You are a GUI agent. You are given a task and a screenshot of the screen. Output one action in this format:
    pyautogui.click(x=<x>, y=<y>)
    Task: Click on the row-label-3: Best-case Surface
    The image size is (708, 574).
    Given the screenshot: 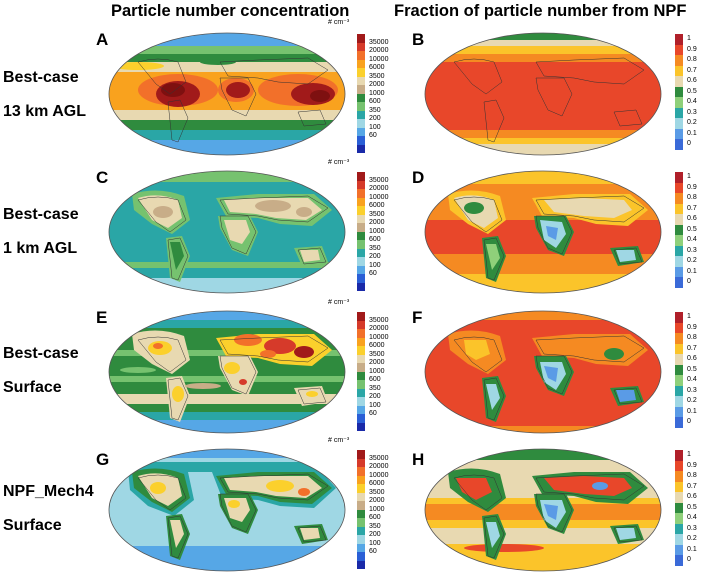 What is the action you would take?
    pyautogui.click(x=41, y=370)
    